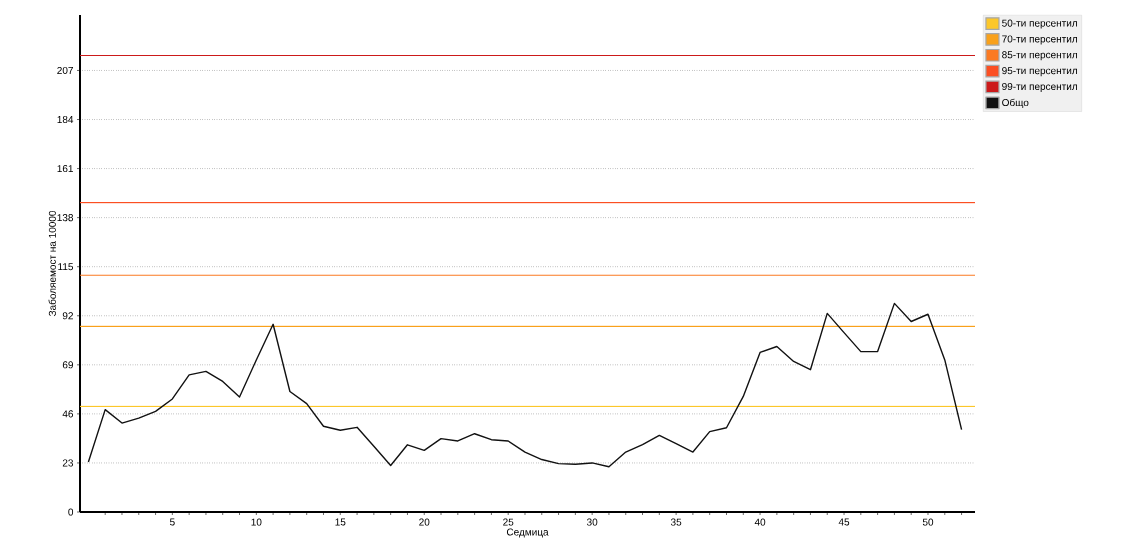  I want to click on x-tick-label: 20, so click(424, 522).